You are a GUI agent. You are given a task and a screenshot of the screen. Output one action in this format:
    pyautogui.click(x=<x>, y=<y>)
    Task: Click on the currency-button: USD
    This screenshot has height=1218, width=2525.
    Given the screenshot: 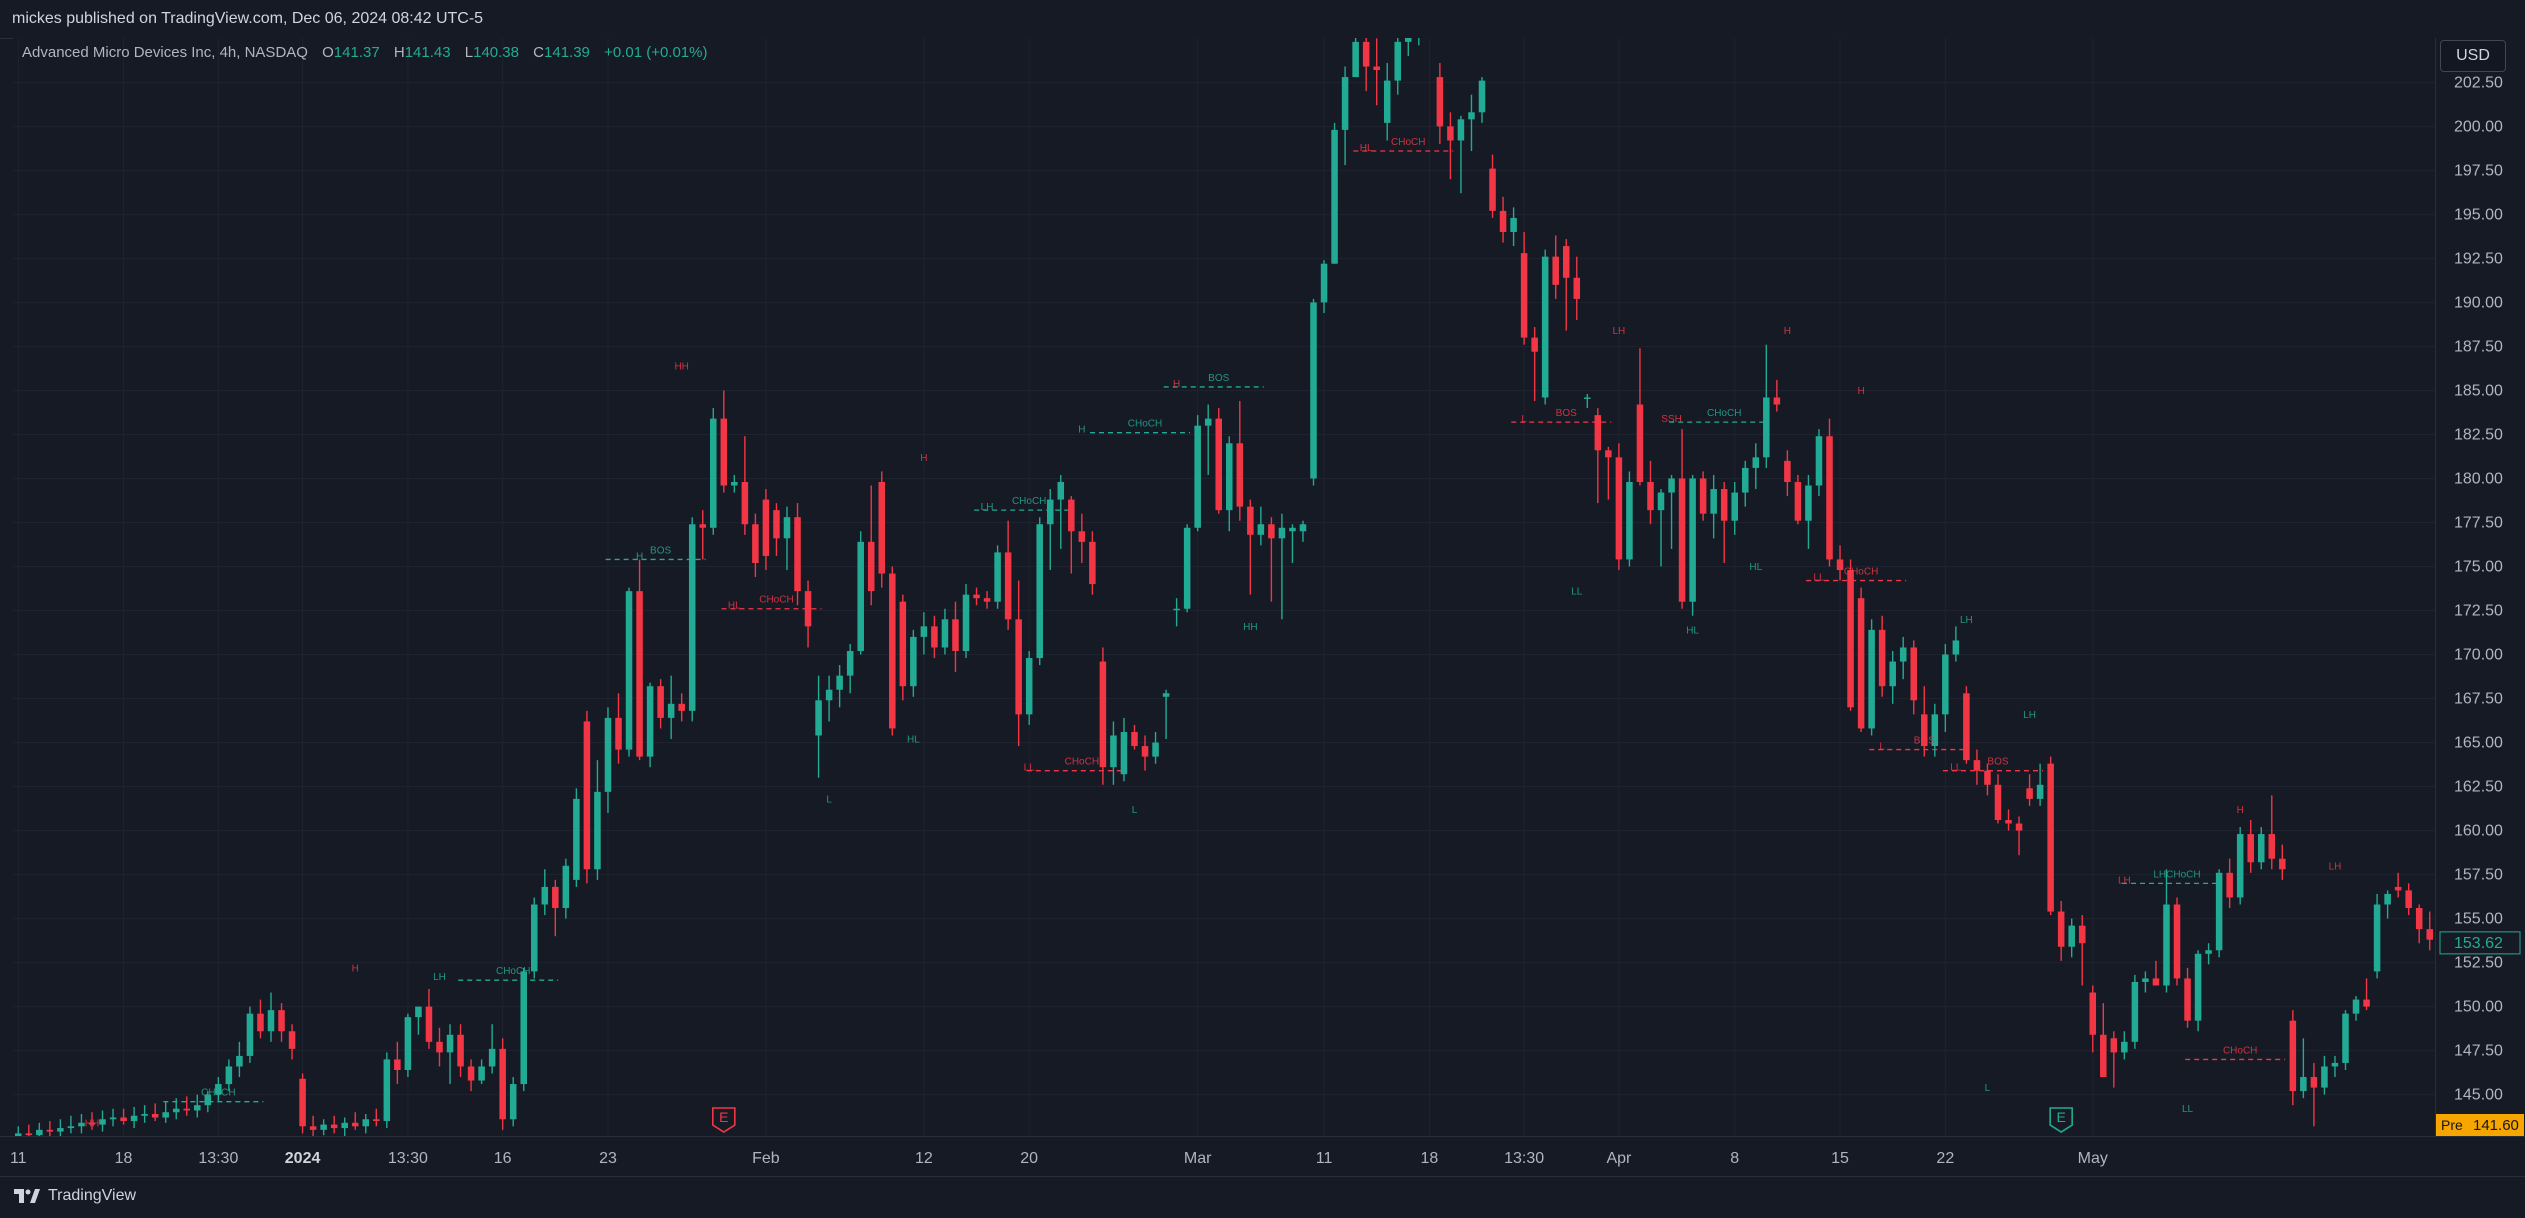 What is the action you would take?
    pyautogui.click(x=2473, y=56)
    